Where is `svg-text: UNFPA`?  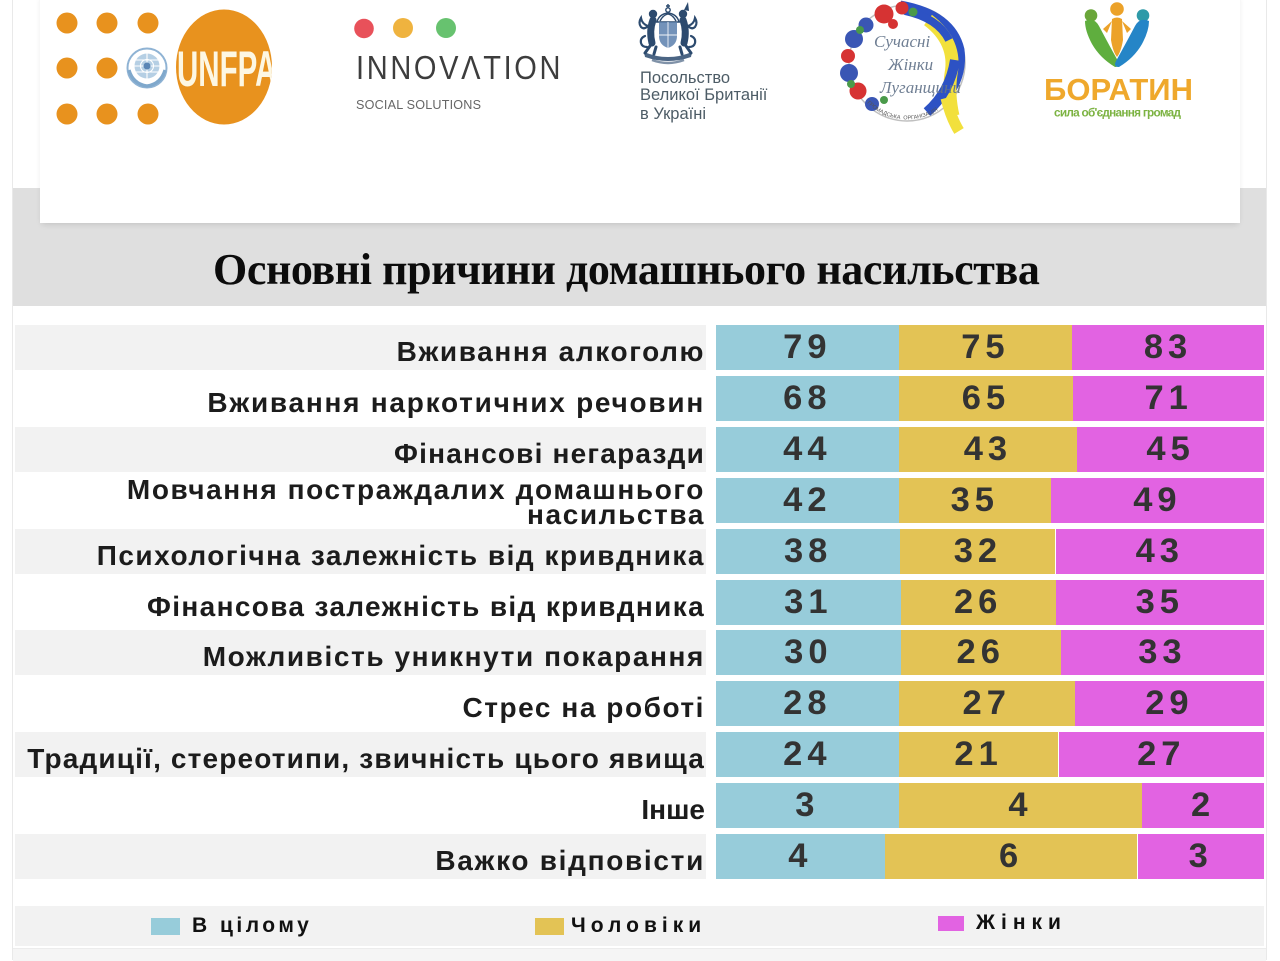
svg-text: UNFPA is located at coordinates (226, 69).